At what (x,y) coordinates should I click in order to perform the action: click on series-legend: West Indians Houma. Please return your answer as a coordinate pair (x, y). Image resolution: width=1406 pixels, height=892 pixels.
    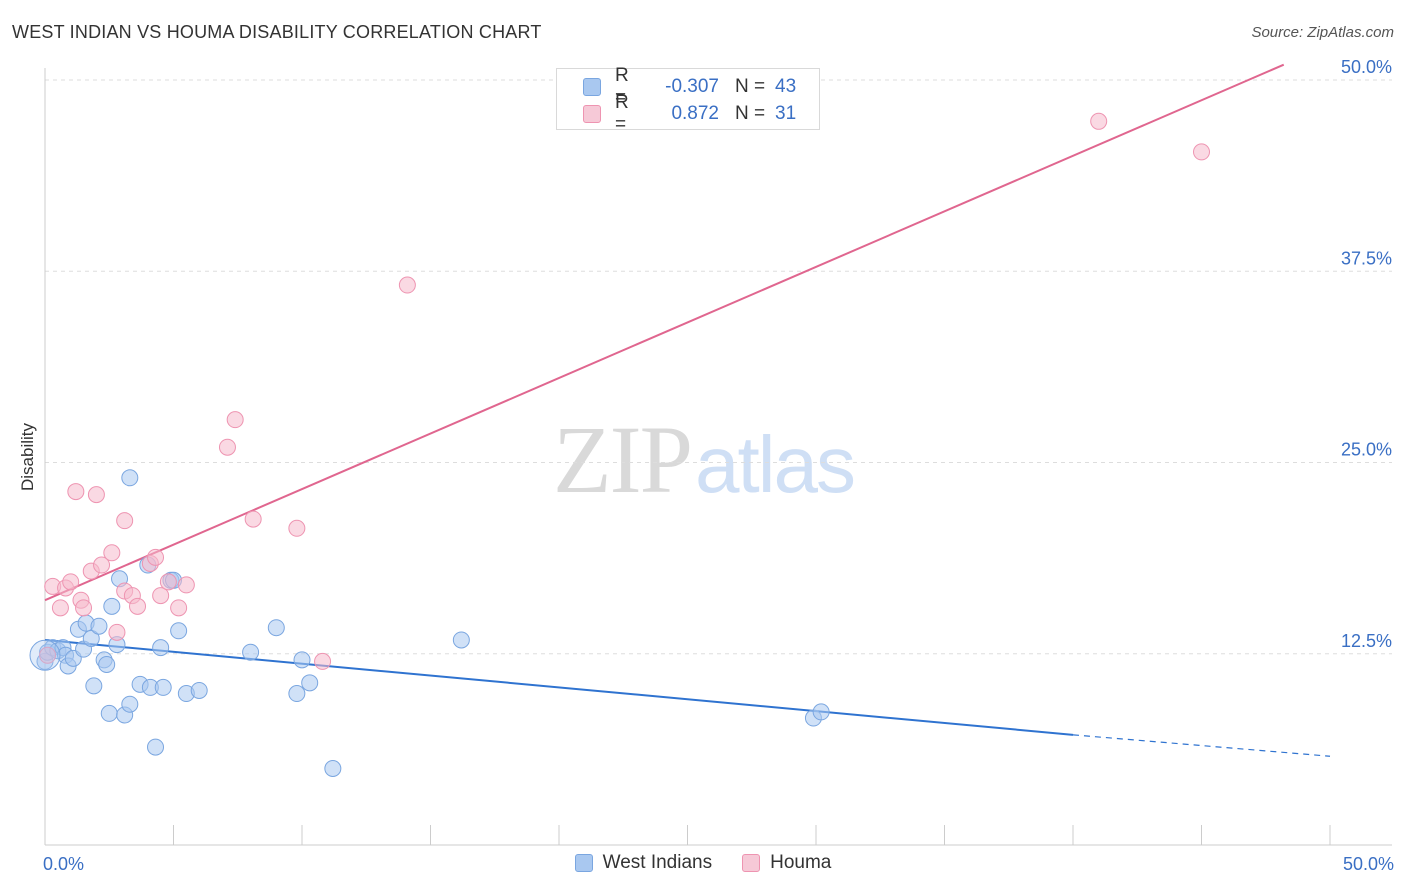
    Looking at the image, I should click on (703, 863).